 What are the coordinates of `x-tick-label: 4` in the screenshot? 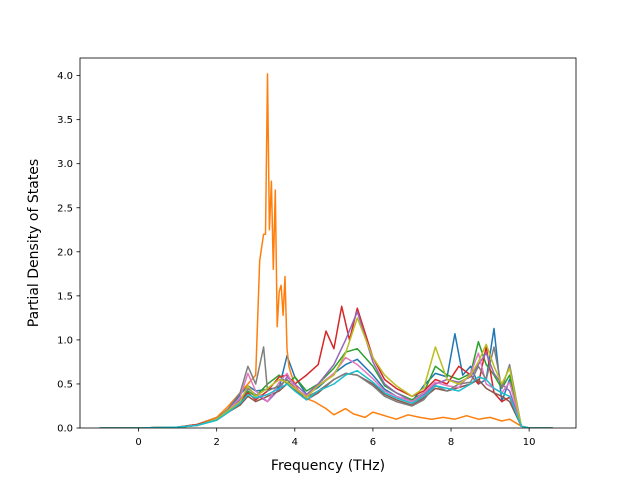 It's located at (295, 442).